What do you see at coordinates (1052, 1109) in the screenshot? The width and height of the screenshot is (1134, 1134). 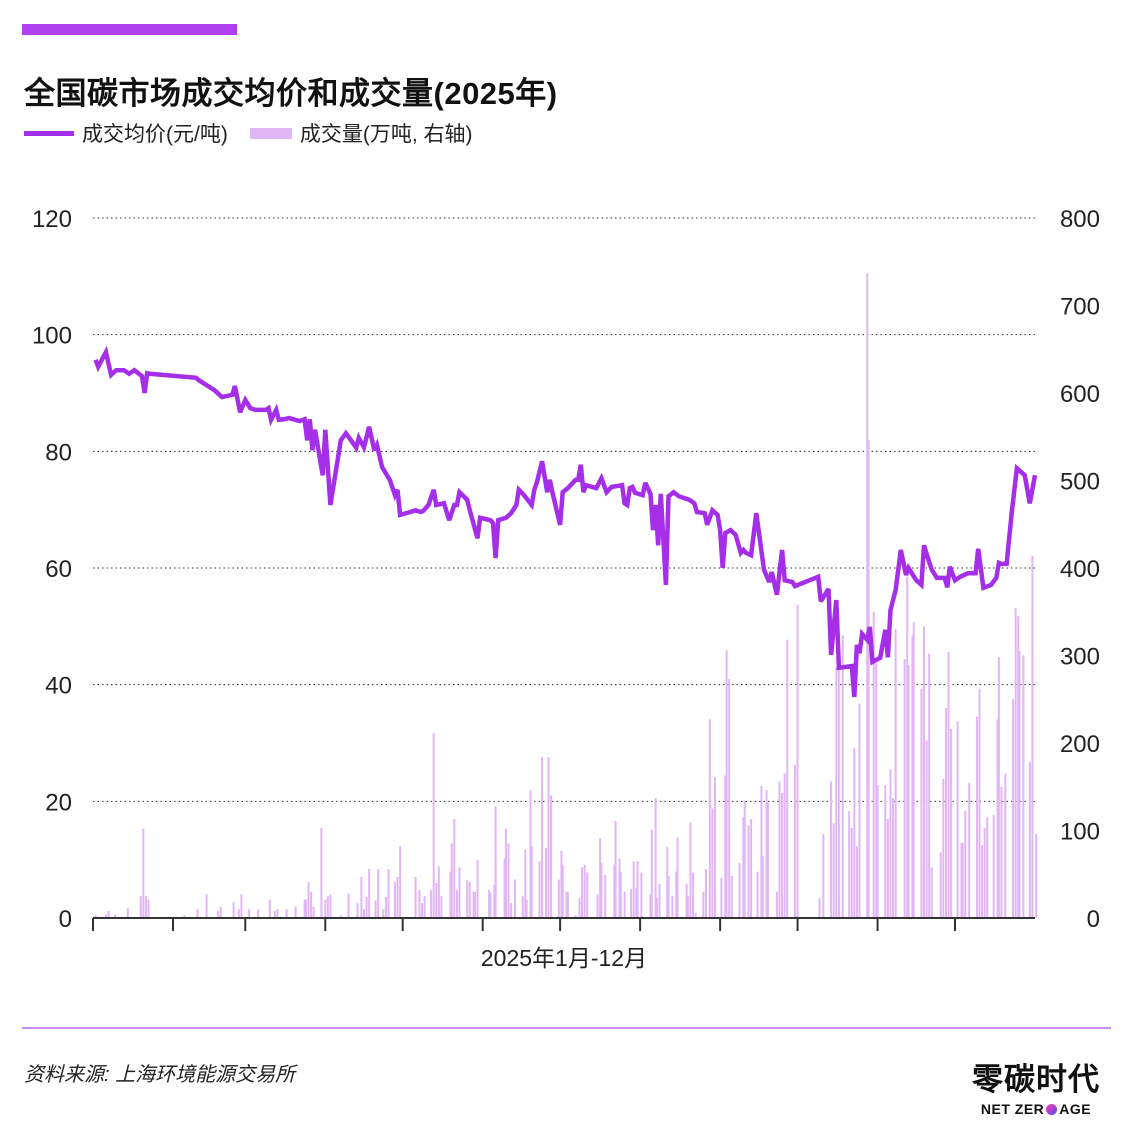 I see `logo-dot-icon` at bounding box center [1052, 1109].